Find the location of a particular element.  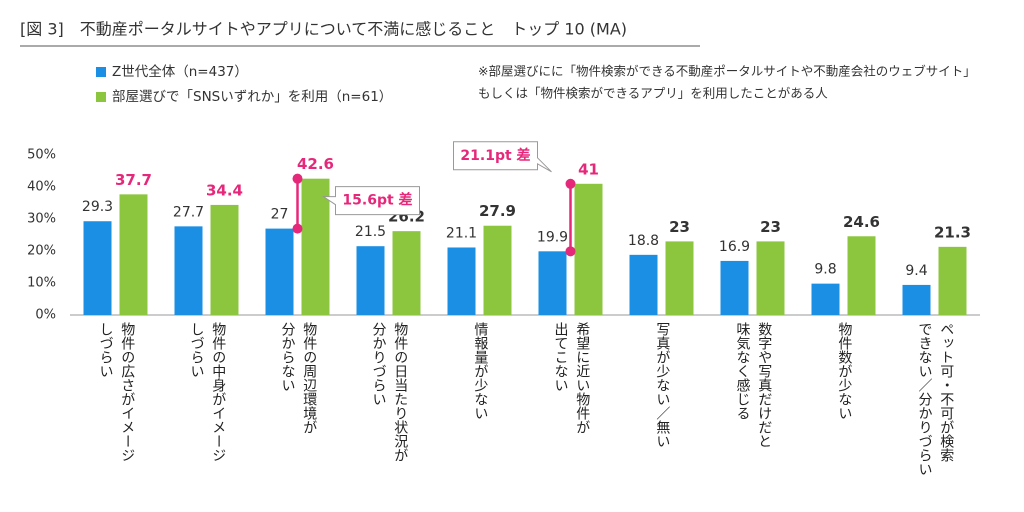

x-tick-label-box: 情報量が少ない is located at coordinates (480, 371).